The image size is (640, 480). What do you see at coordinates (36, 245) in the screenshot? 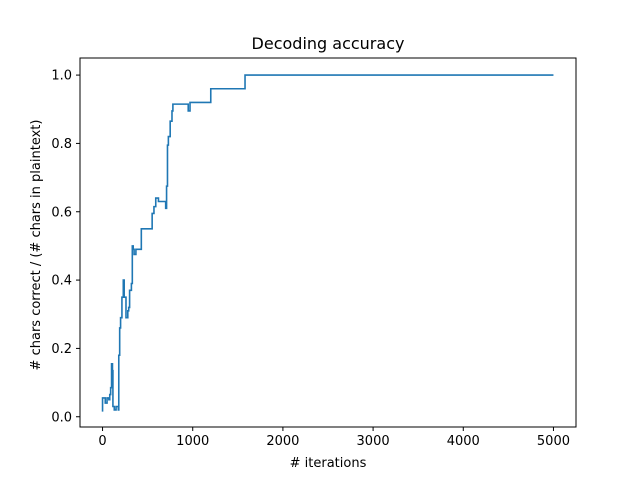
I see `y-axis-label: # chars correct / (# chars in plaintext)` at bounding box center [36, 245].